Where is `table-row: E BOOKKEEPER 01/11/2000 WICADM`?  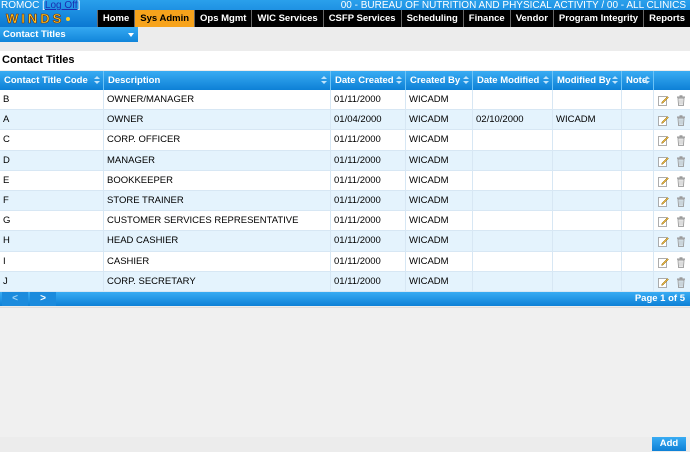 table-row: E BOOKKEEPER 01/11/2000 WICADM is located at coordinates (345, 180).